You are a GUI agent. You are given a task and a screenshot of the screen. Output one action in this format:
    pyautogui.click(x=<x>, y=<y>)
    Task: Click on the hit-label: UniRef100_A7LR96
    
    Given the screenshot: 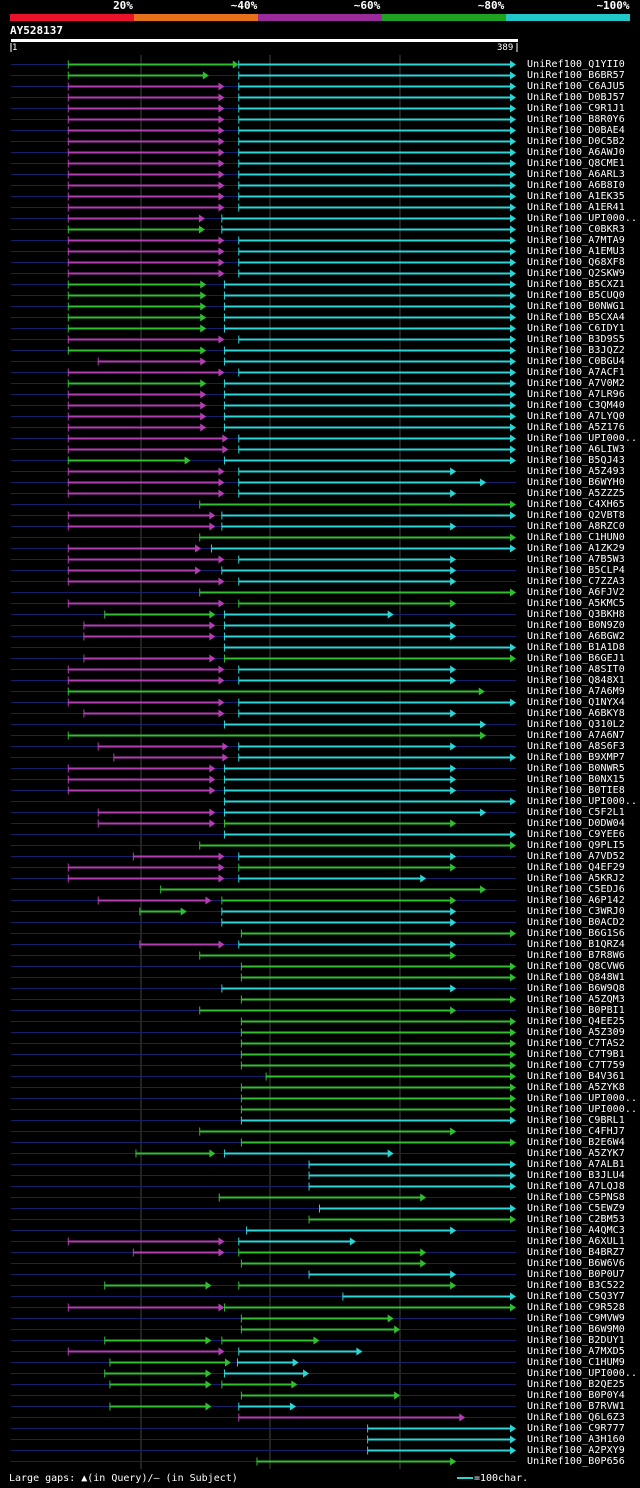 What is the action you would take?
    pyautogui.click(x=576, y=394)
    